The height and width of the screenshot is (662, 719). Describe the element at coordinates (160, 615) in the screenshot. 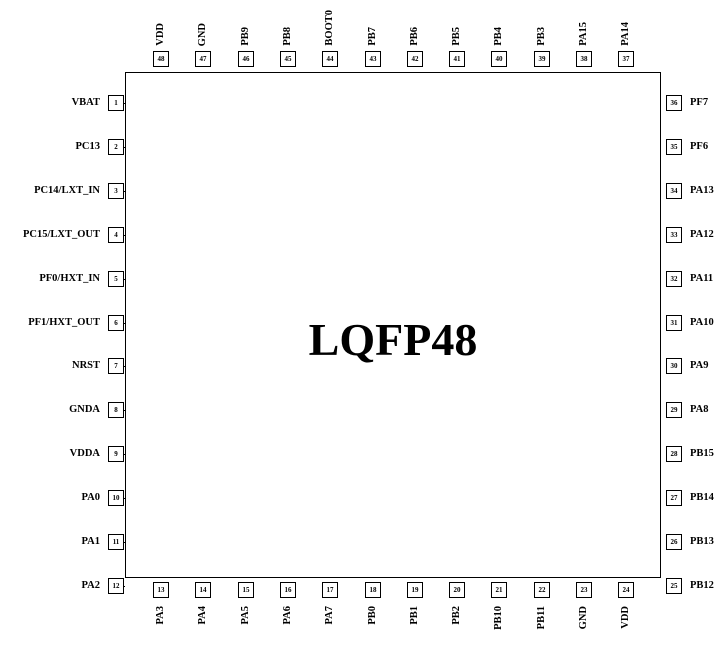

I see `pin-13-label: PA3` at that location.